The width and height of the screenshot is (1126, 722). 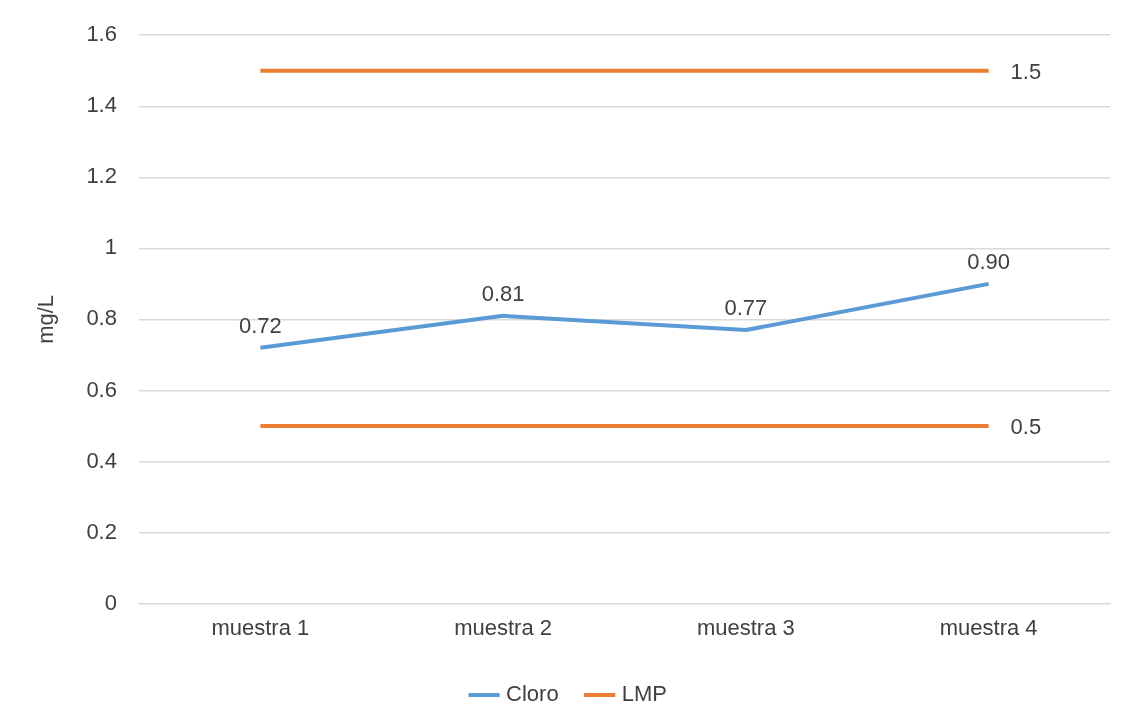 What do you see at coordinates (110, 602) in the screenshot?
I see `y-tick-label: 0` at bounding box center [110, 602].